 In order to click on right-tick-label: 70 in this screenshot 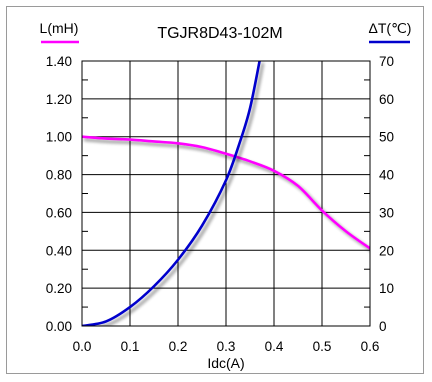, I will do `click(386, 61)`.